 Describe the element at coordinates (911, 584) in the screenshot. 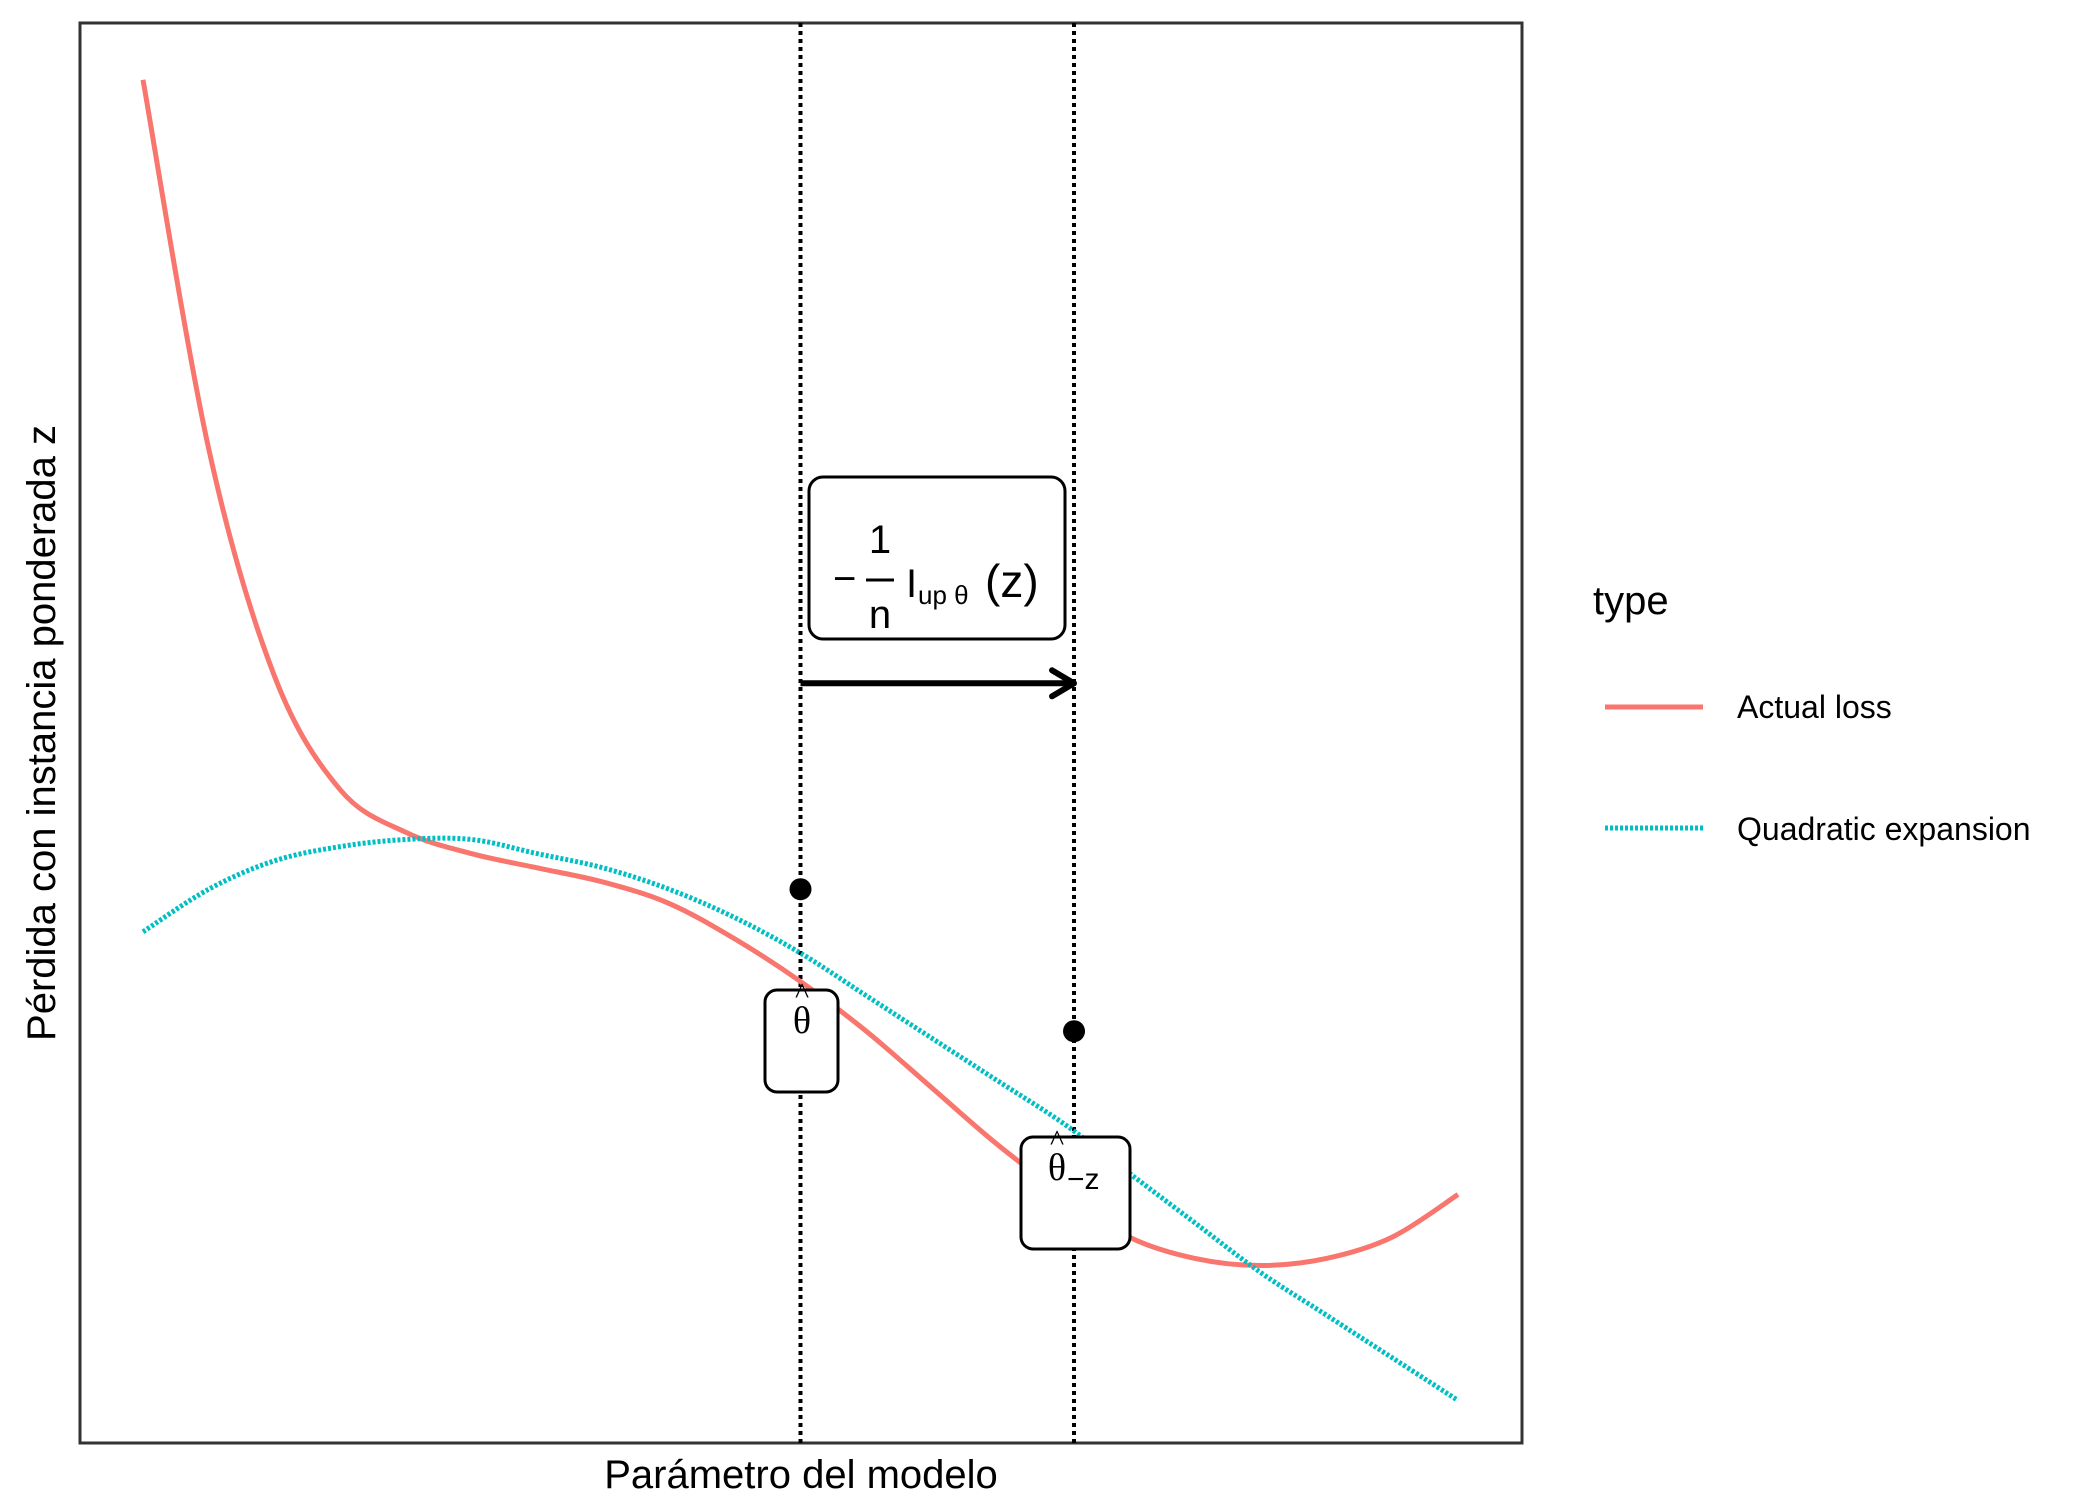

I see `influence-base: I` at that location.